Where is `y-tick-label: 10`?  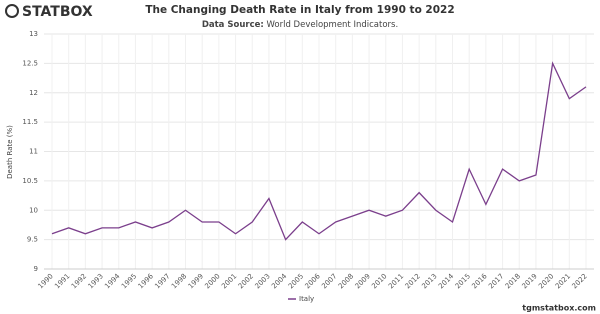 y-tick-label: 10 is located at coordinates (33, 210).